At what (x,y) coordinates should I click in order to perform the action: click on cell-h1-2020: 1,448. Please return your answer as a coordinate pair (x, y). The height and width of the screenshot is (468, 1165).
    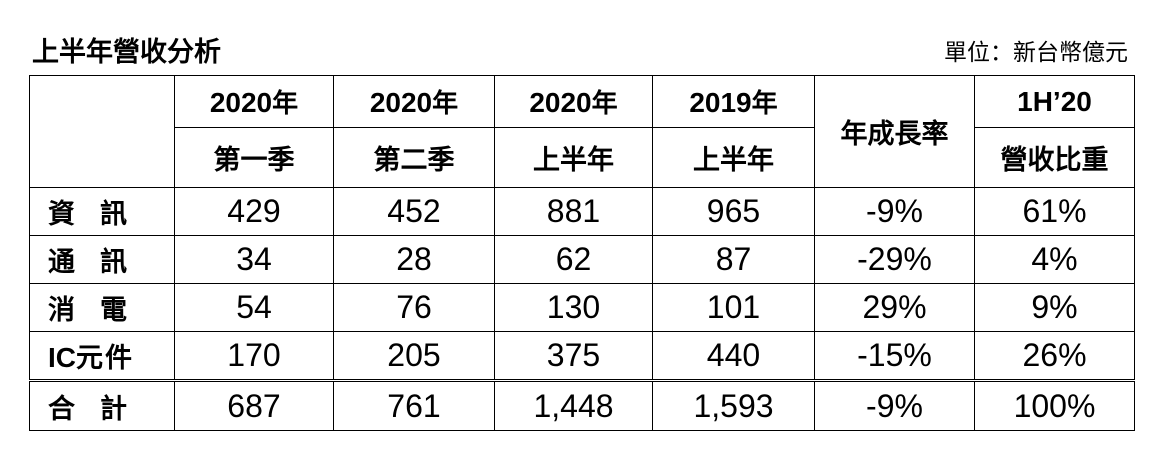
    Looking at the image, I should click on (573, 405).